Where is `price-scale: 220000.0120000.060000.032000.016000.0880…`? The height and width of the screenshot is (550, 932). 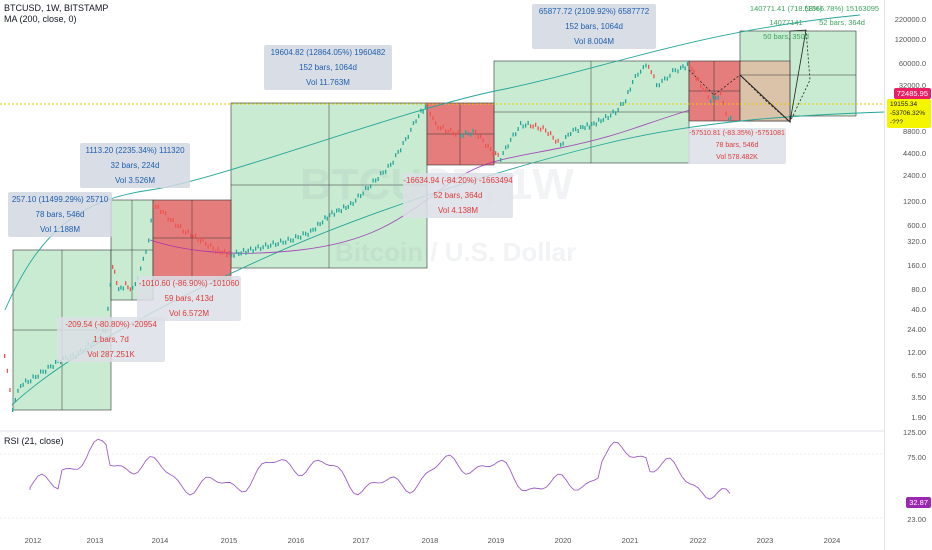 price-scale: 220000.0120000.060000.032000.016000.0880… is located at coordinates (908, 275).